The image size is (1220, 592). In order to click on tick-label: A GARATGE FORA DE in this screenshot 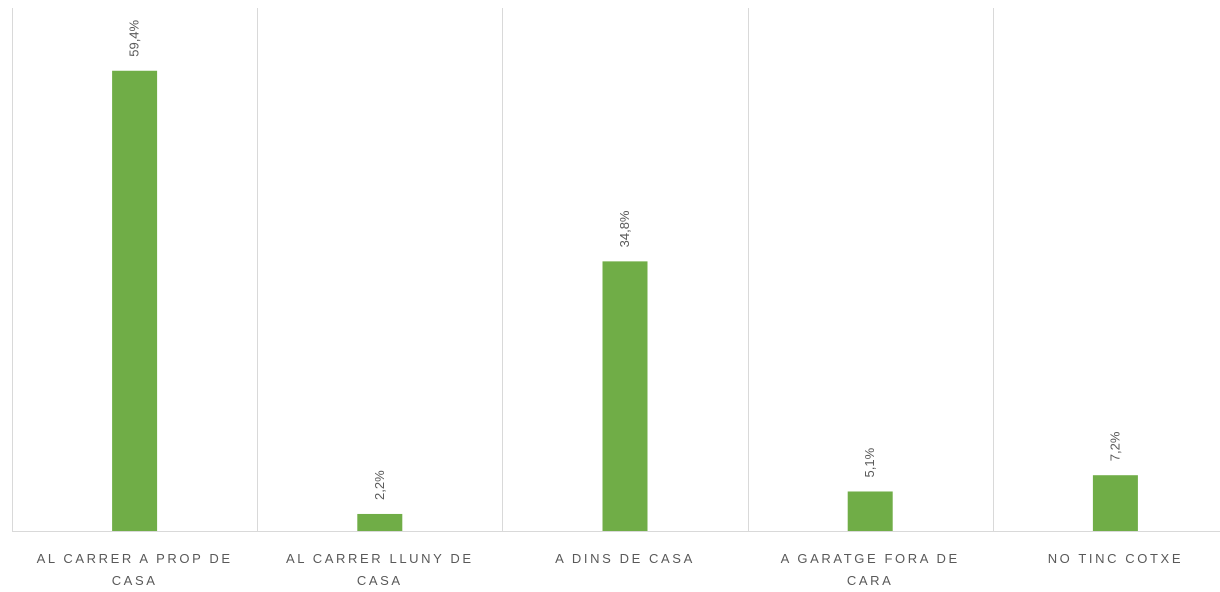, I will do `click(870, 558)`.